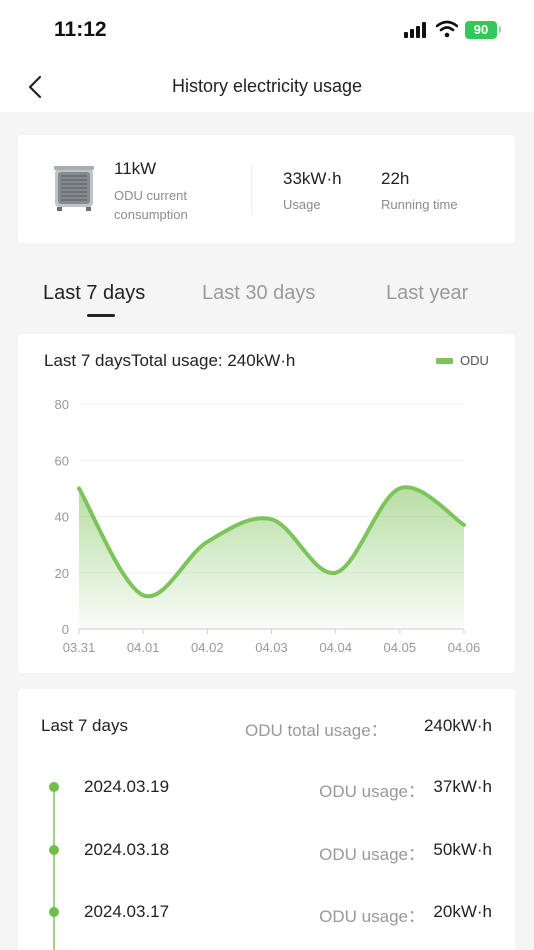 This screenshot has width=534, height=950. I want to click on list-item: 2024.03.18 ODU usage： 50kW·h, so click(266, 851).